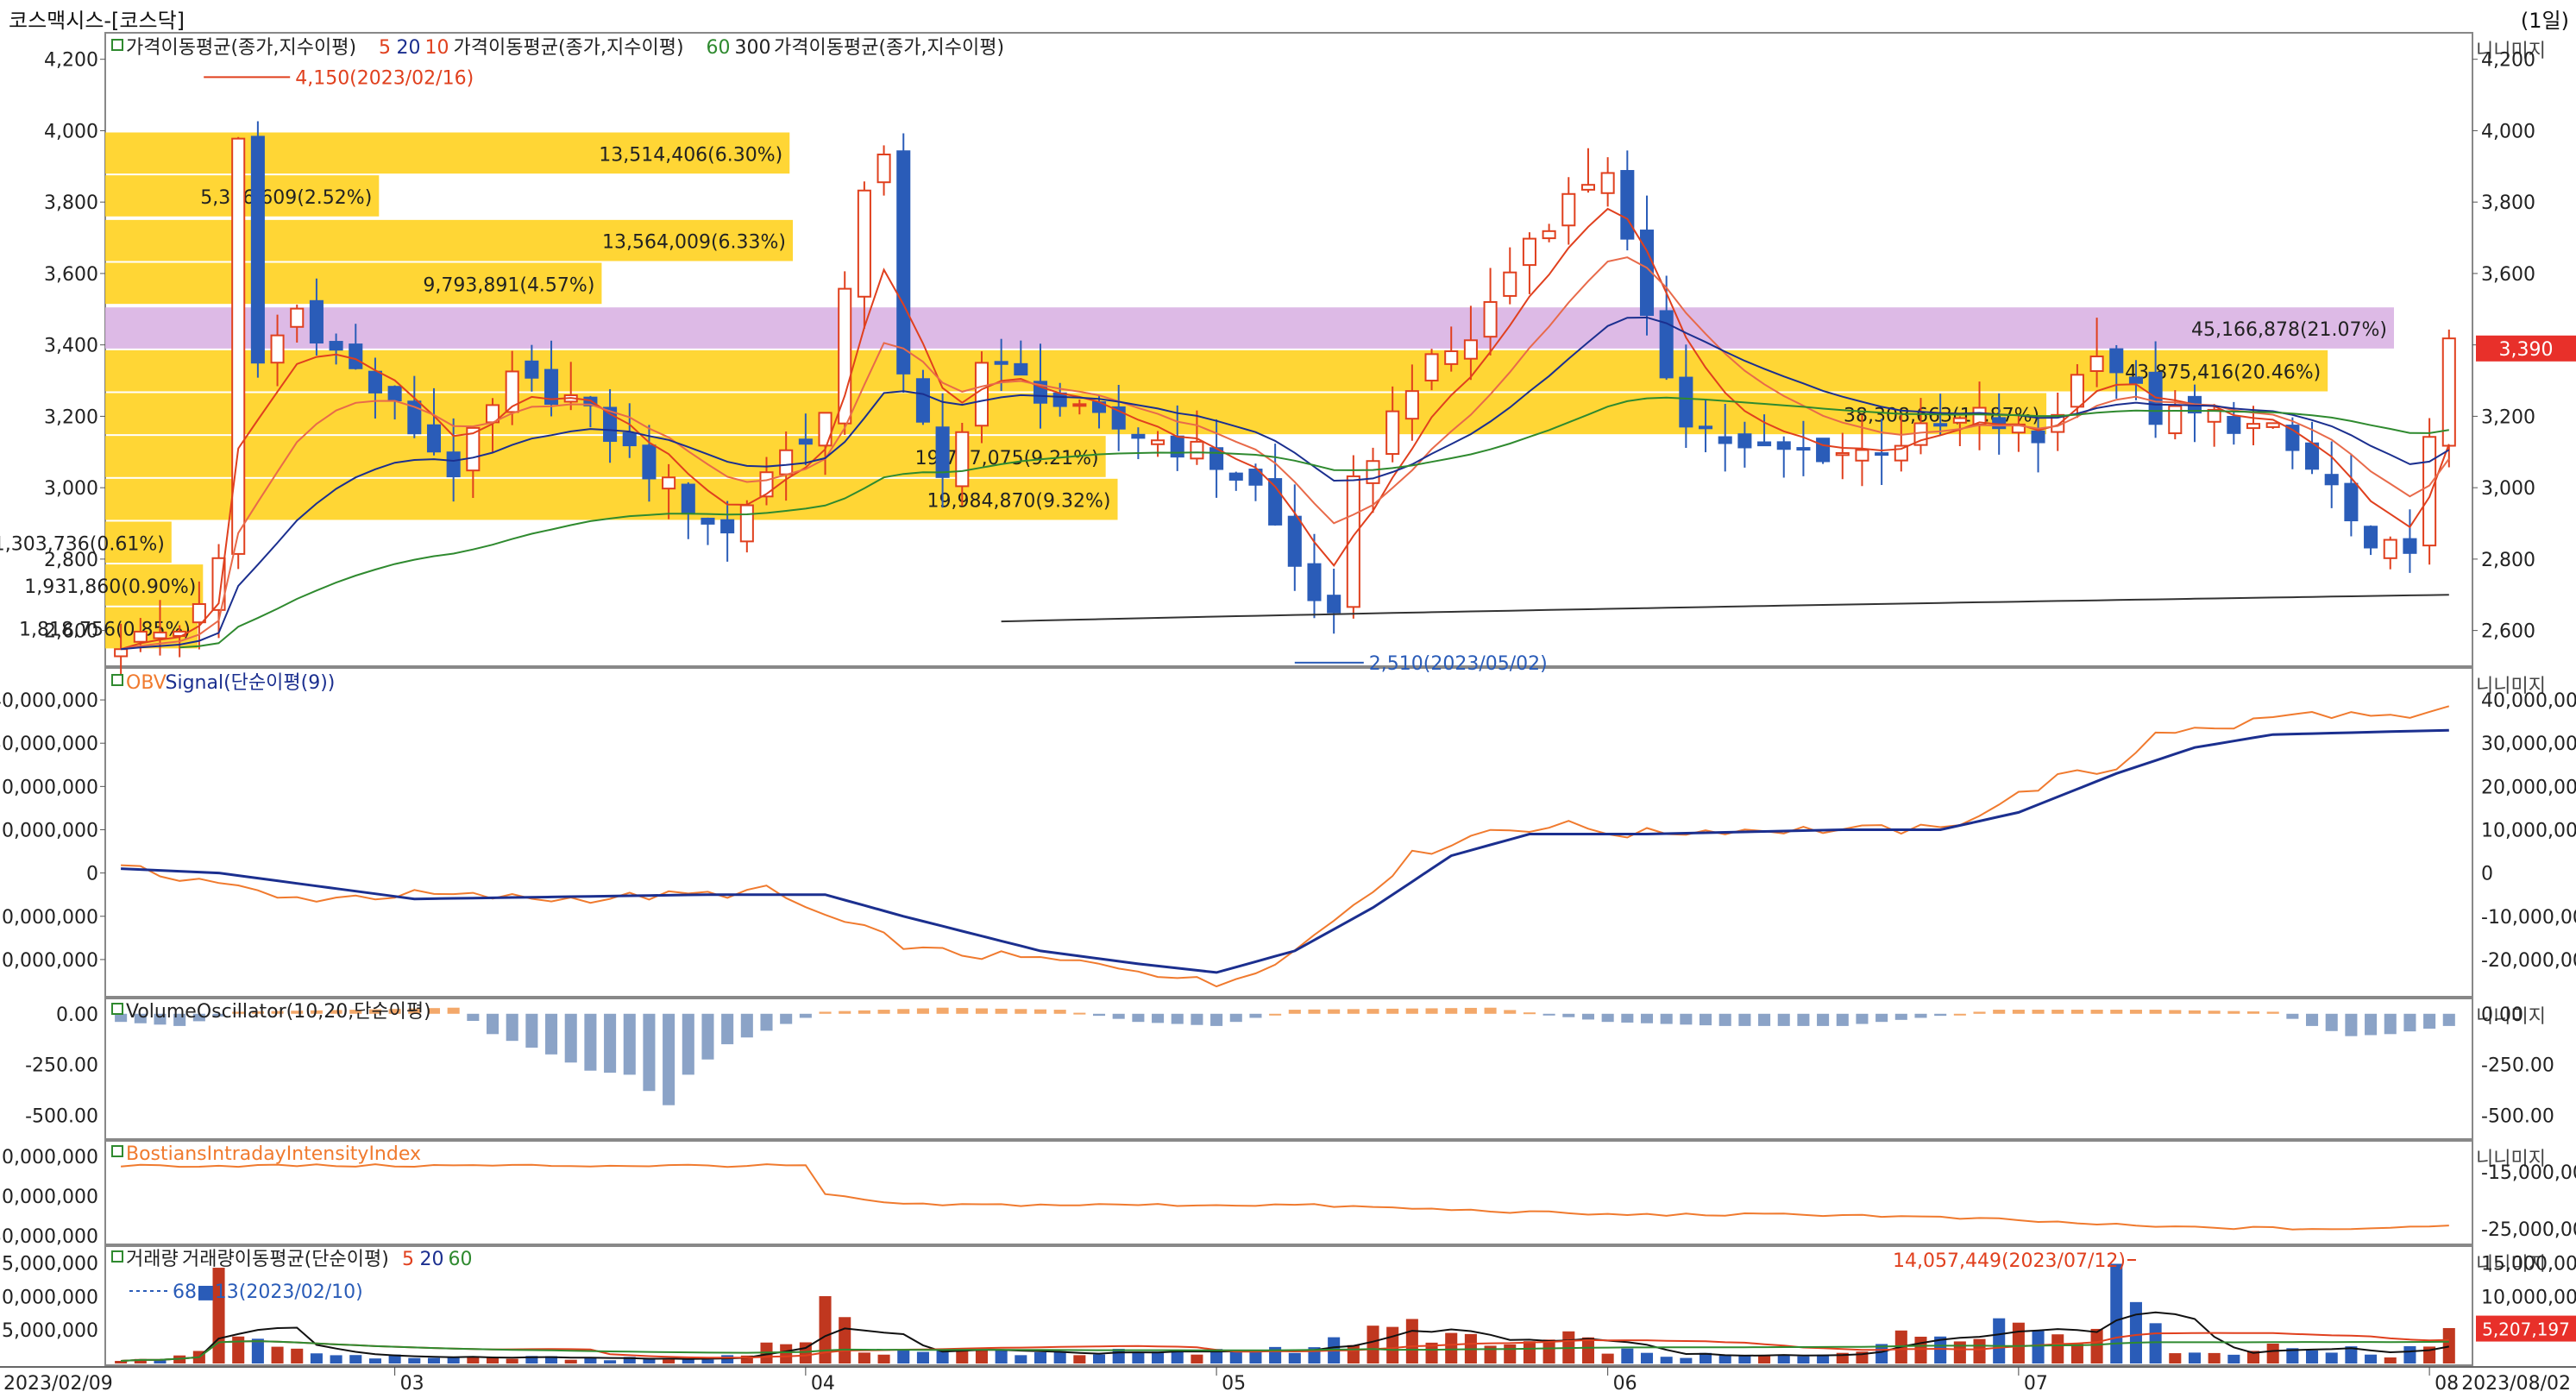 The height and width of the screenshot is (1398, 2576). Describe the element at coordinates (2528, 830) in the screenshot. I see `obv-tick-label-right: 10,000,000` at that location.